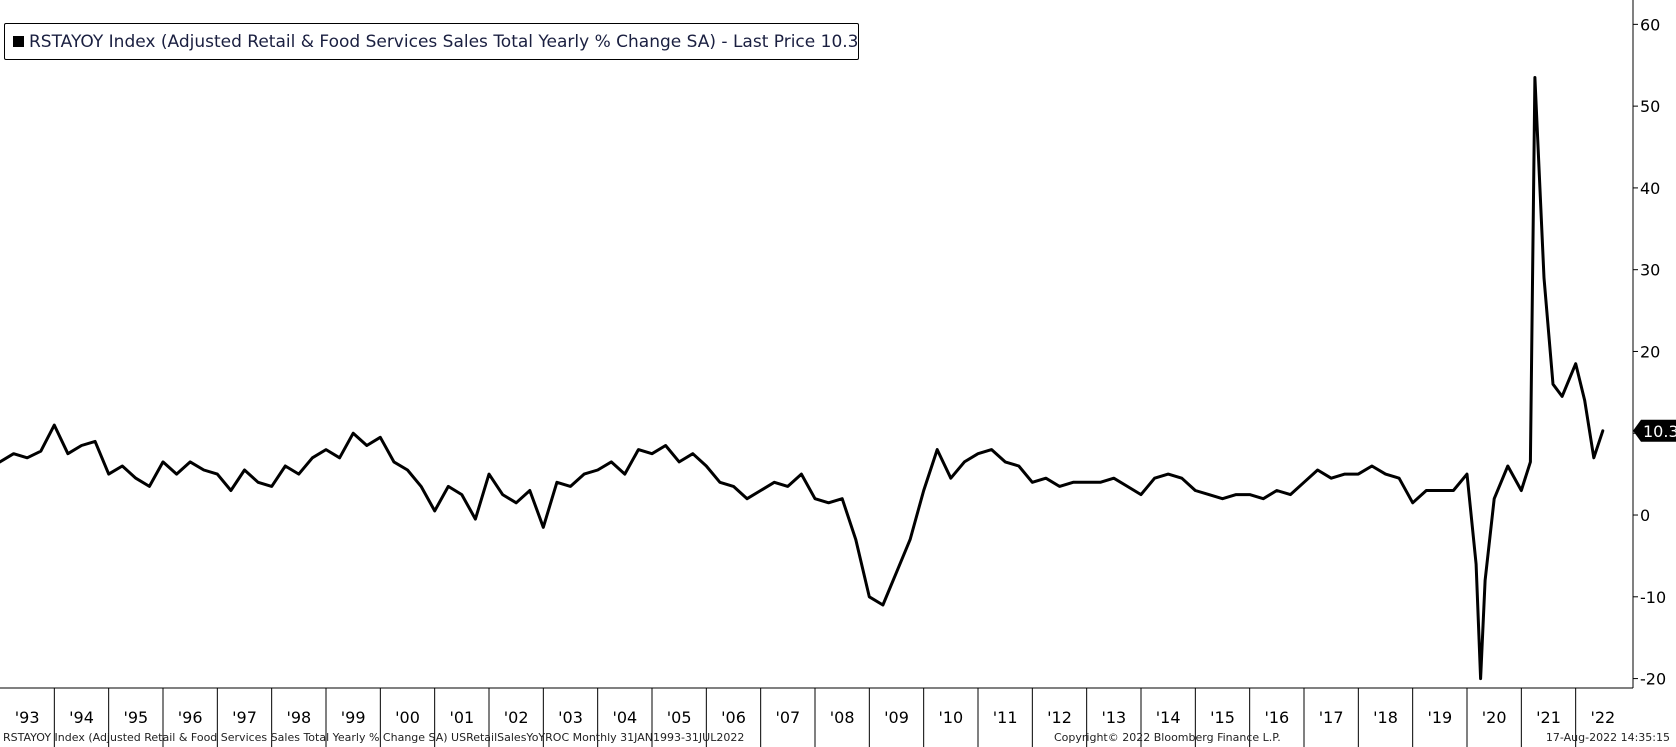 The image size is (1676, 747). I want to click on last-value-callout, so click(1654, 430).